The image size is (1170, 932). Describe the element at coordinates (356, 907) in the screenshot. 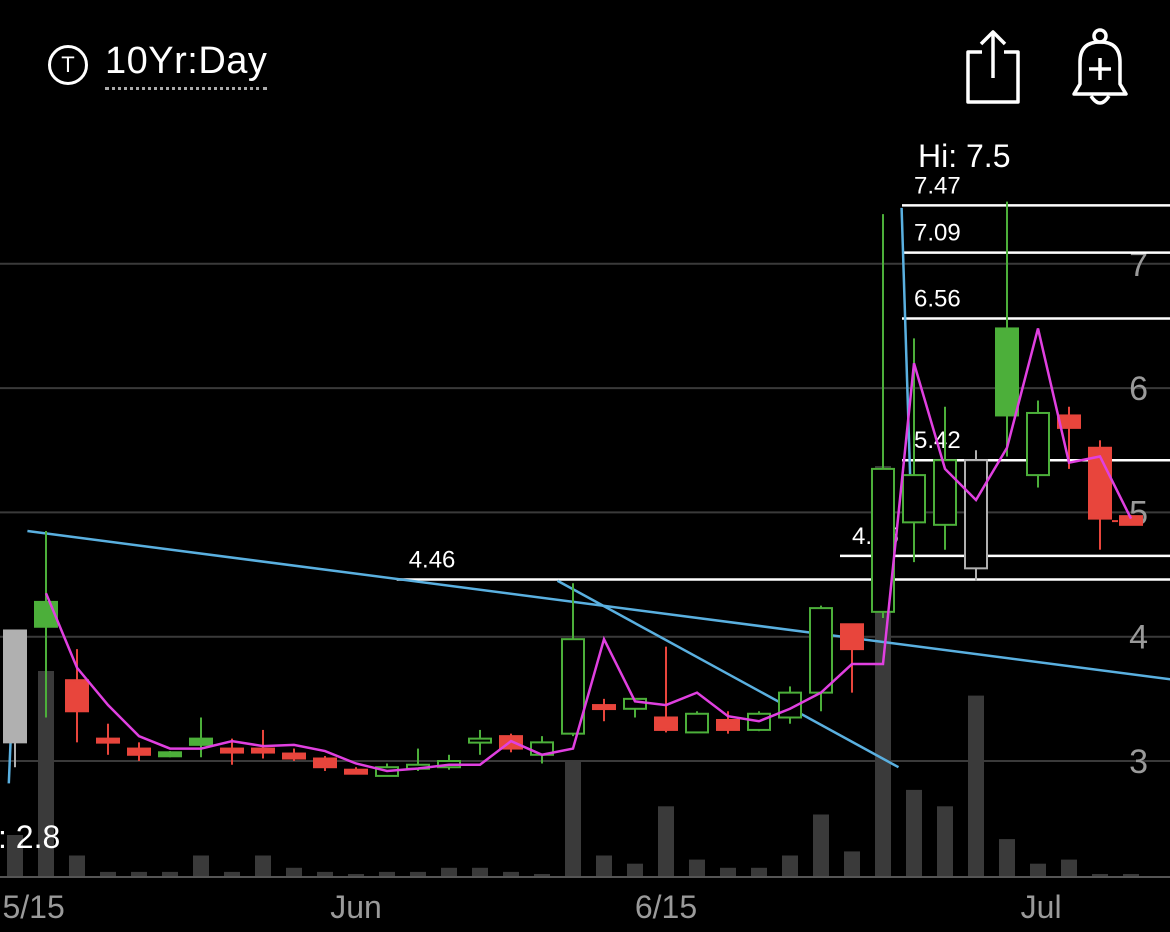

I see `x-tick-label: Jun` at that location.